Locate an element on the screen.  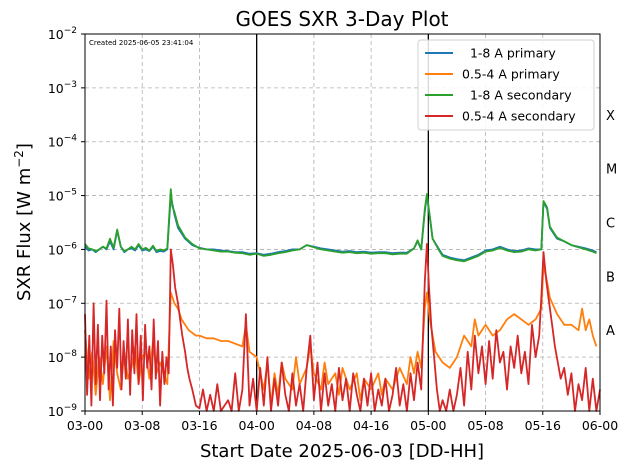
y-tick-exponent: −3 is located at coordinates (70, 85).